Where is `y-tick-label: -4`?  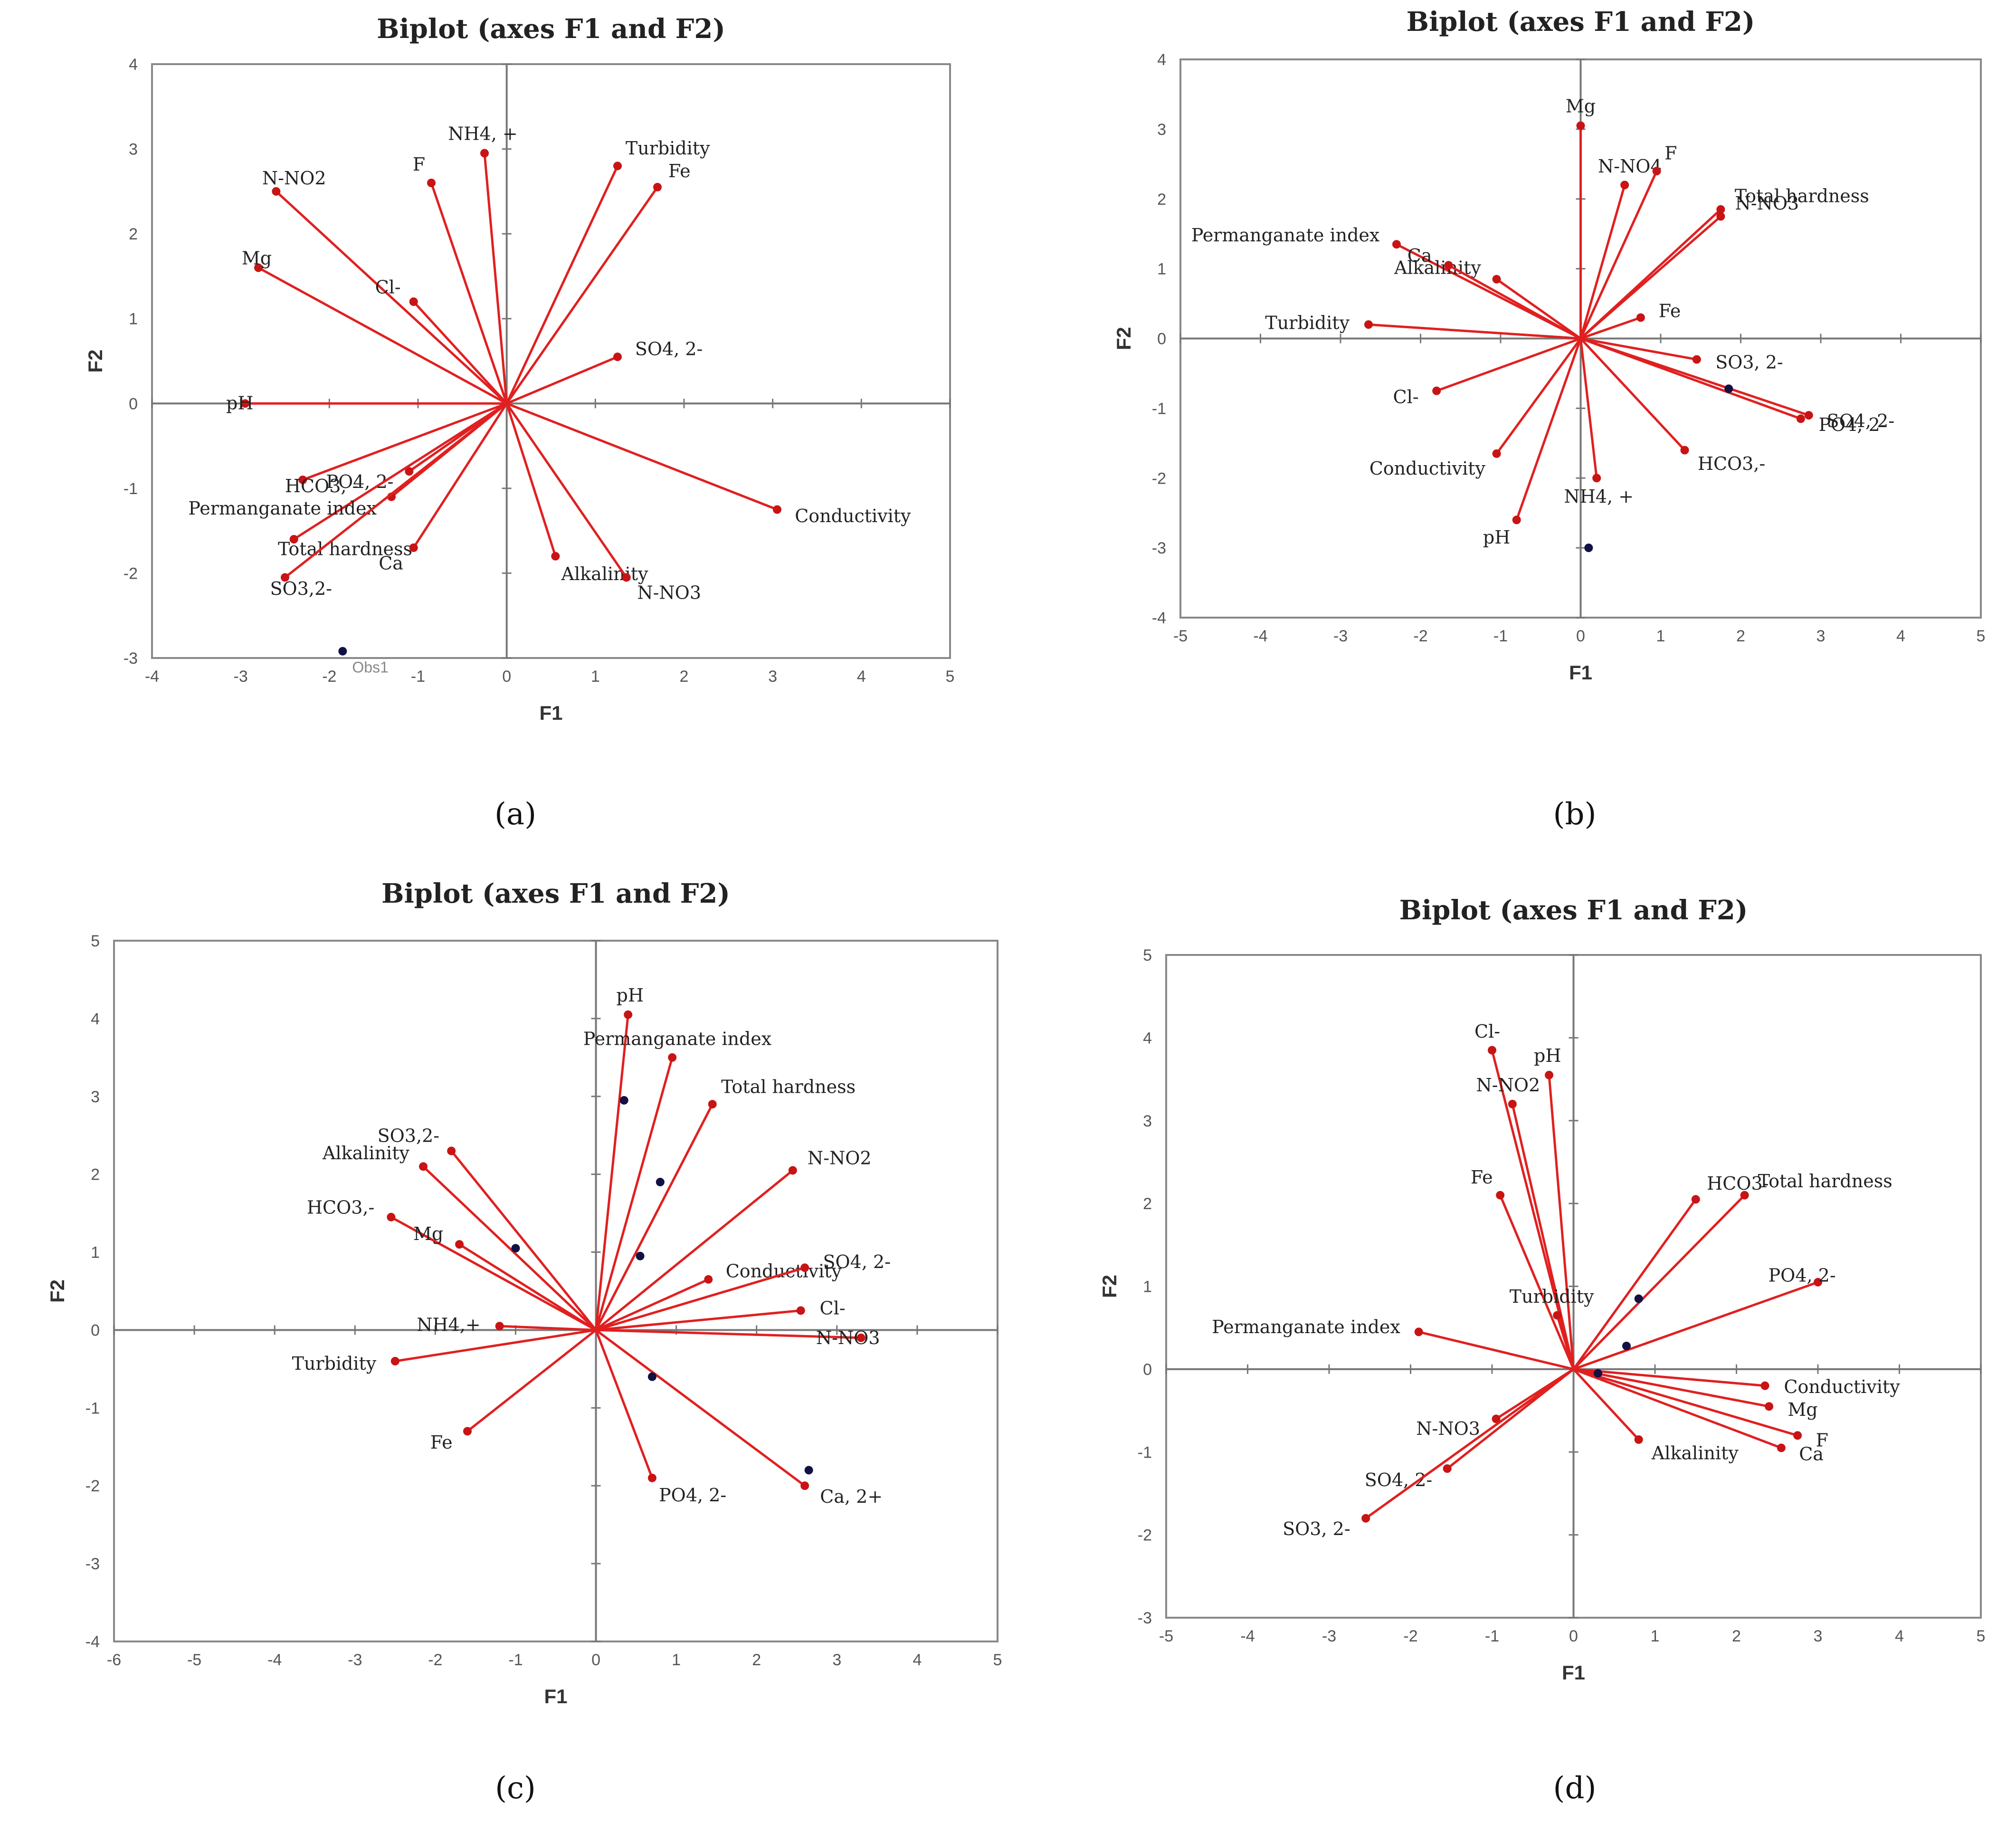 y-tick-label: -4 is located at coordinates (93, 1642).